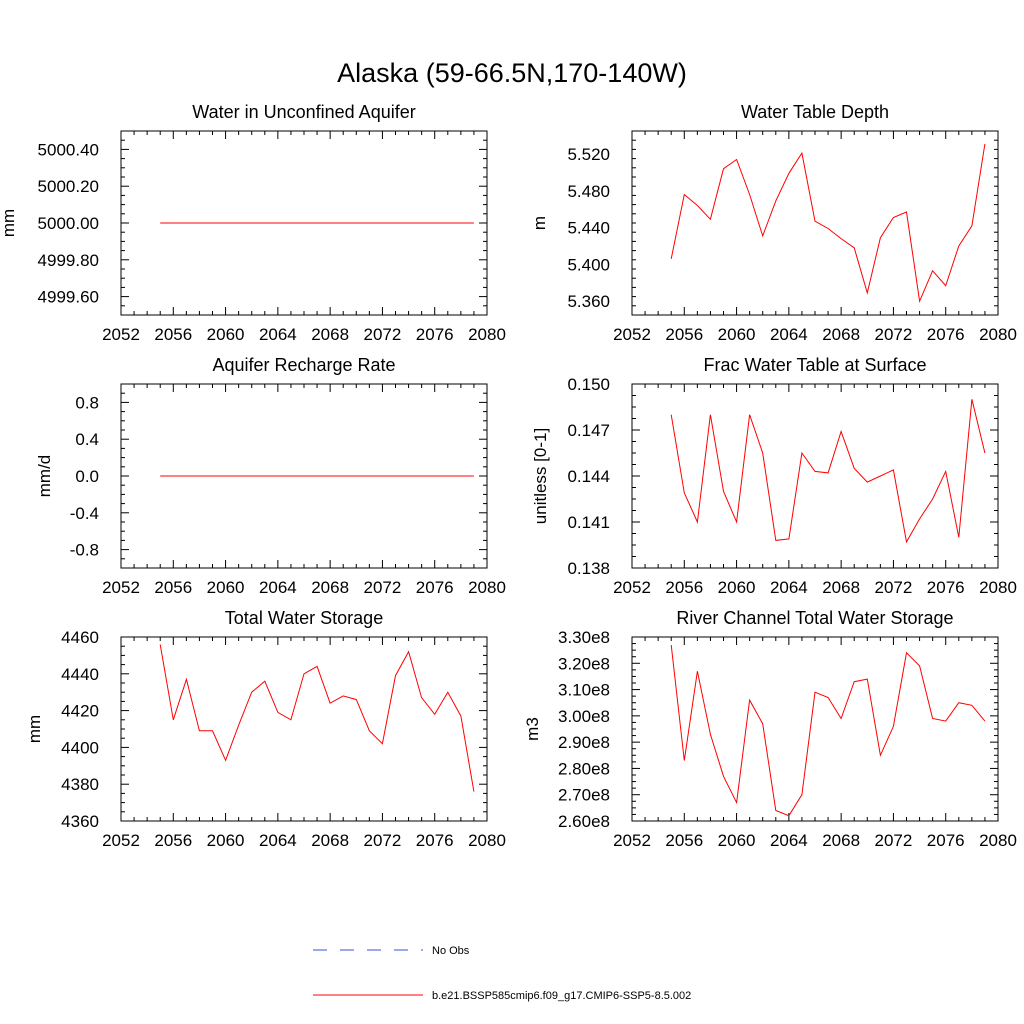 Image resolution: width=1024 pixels, height=1024 pixels. I want to click on y-axis-label: mm, so click(34, 729).